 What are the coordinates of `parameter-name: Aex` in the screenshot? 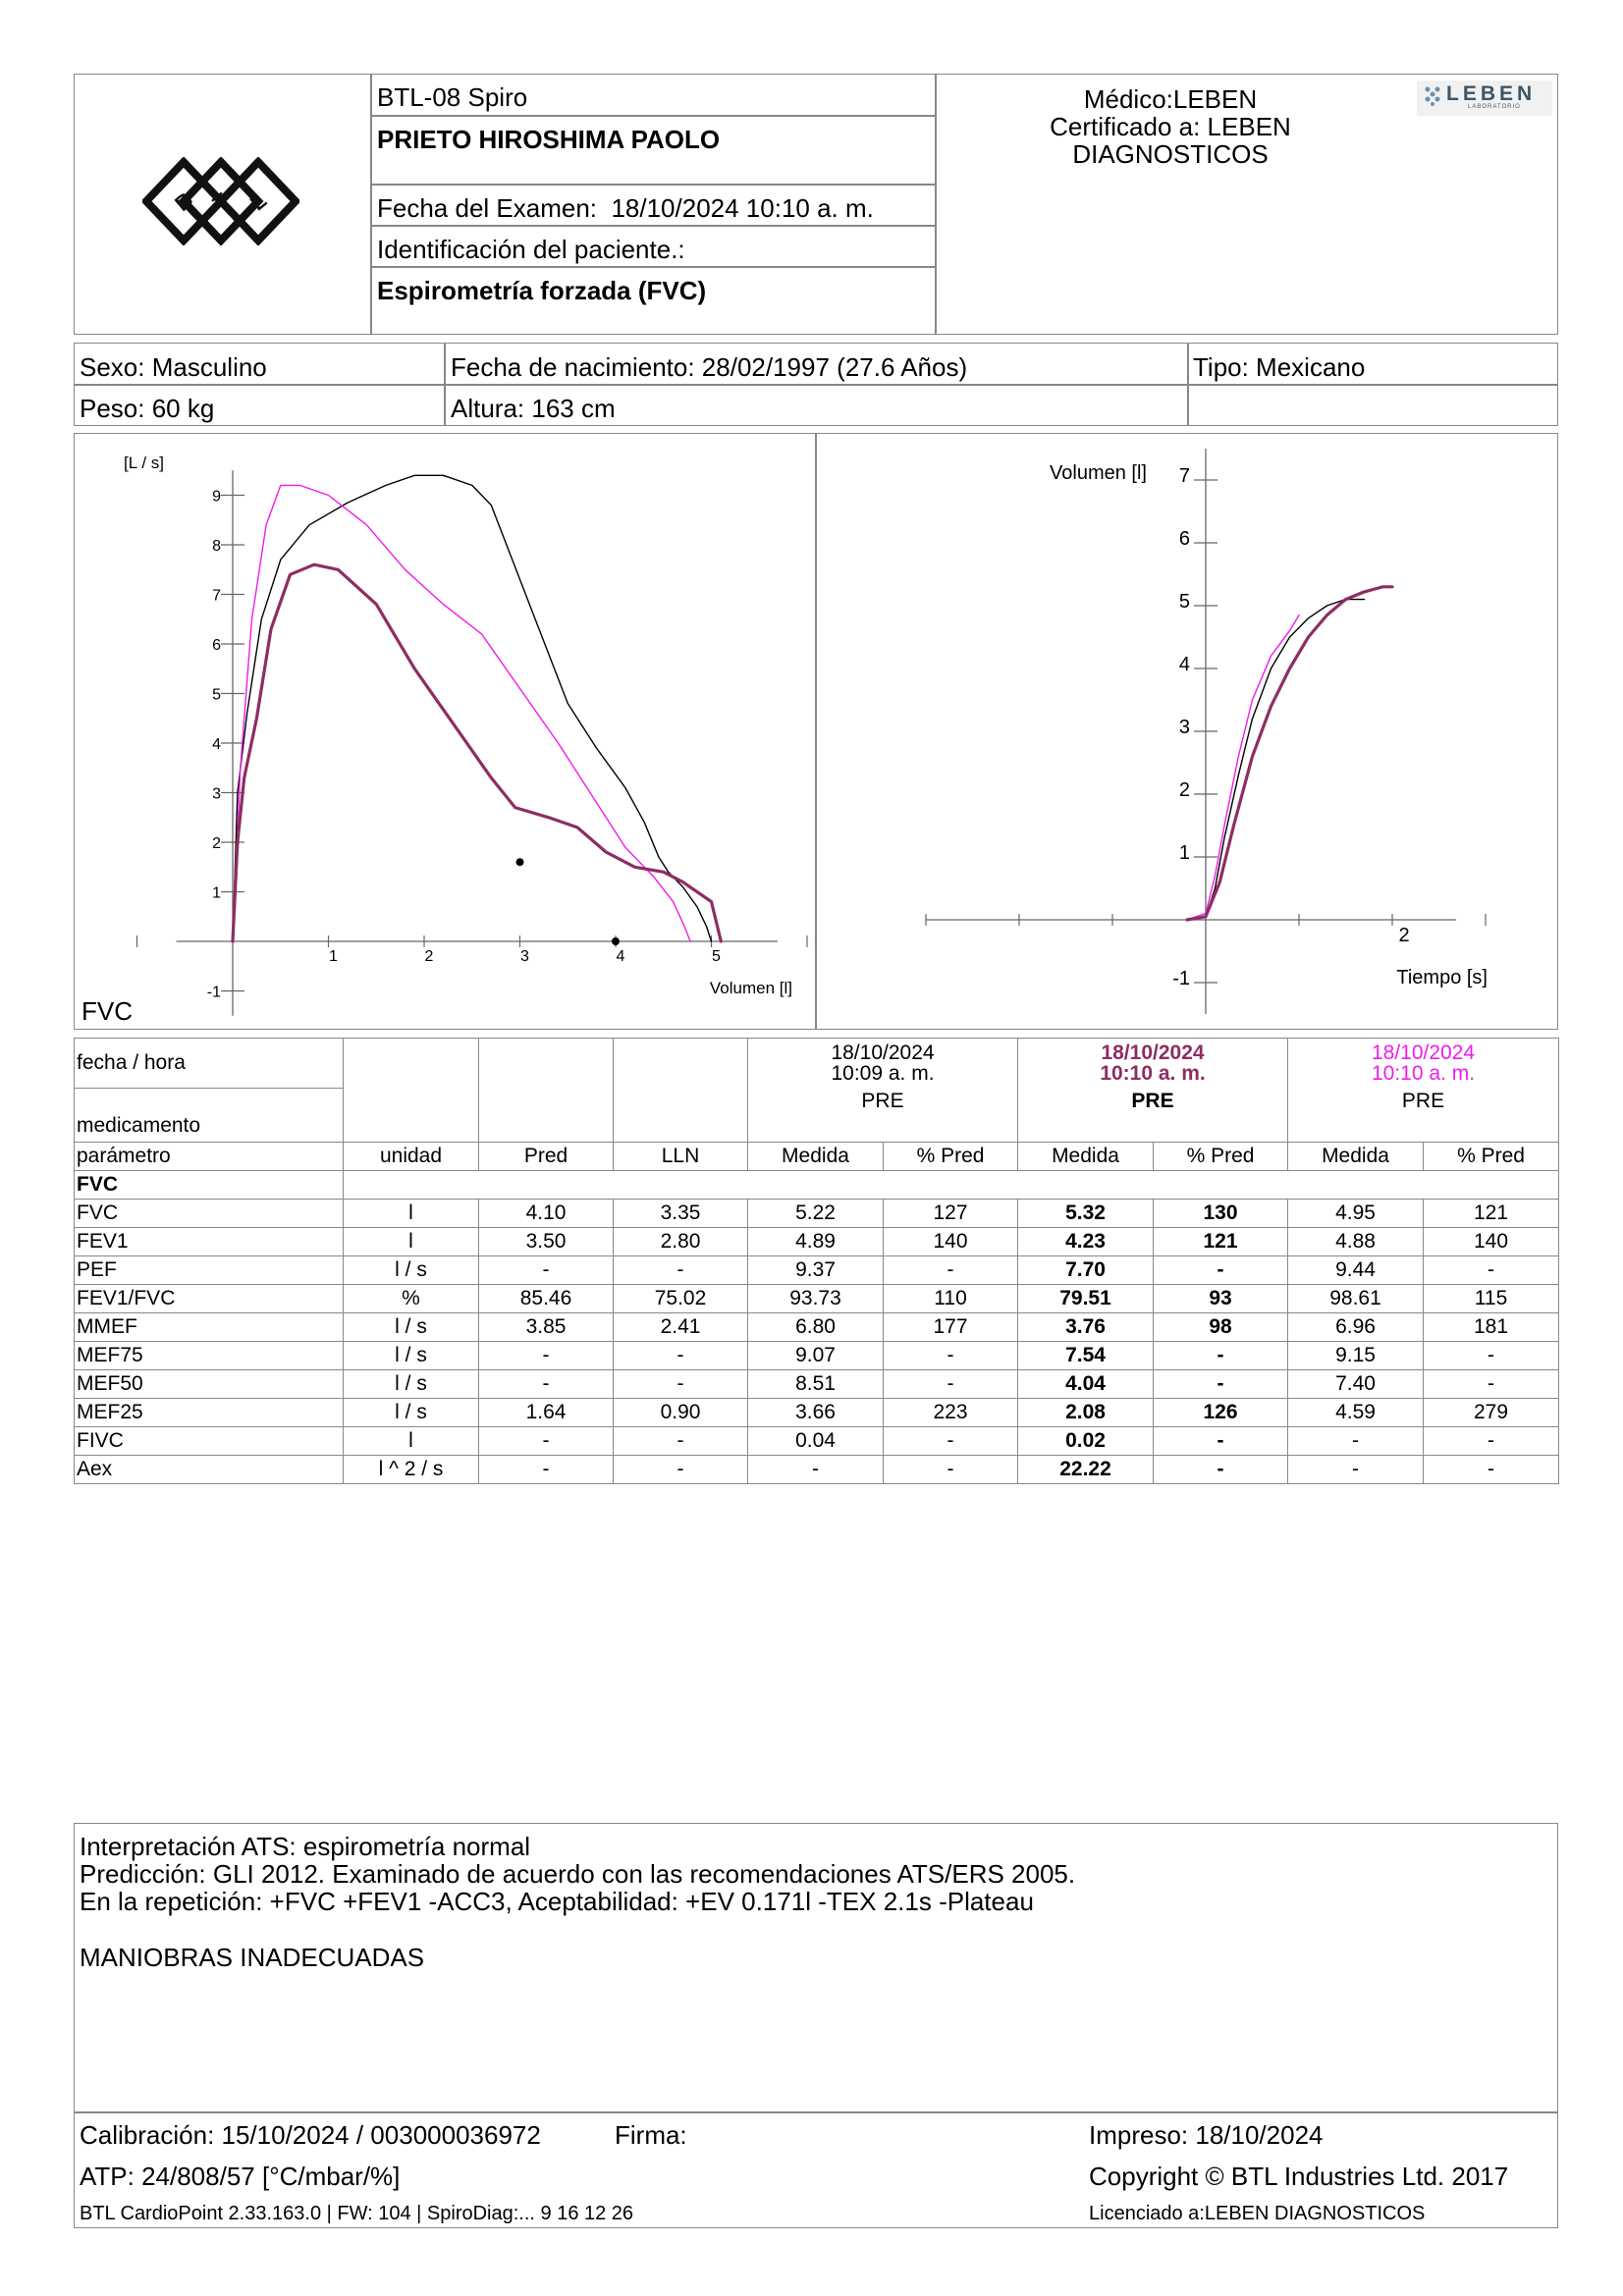 It's located at (209, 1469).